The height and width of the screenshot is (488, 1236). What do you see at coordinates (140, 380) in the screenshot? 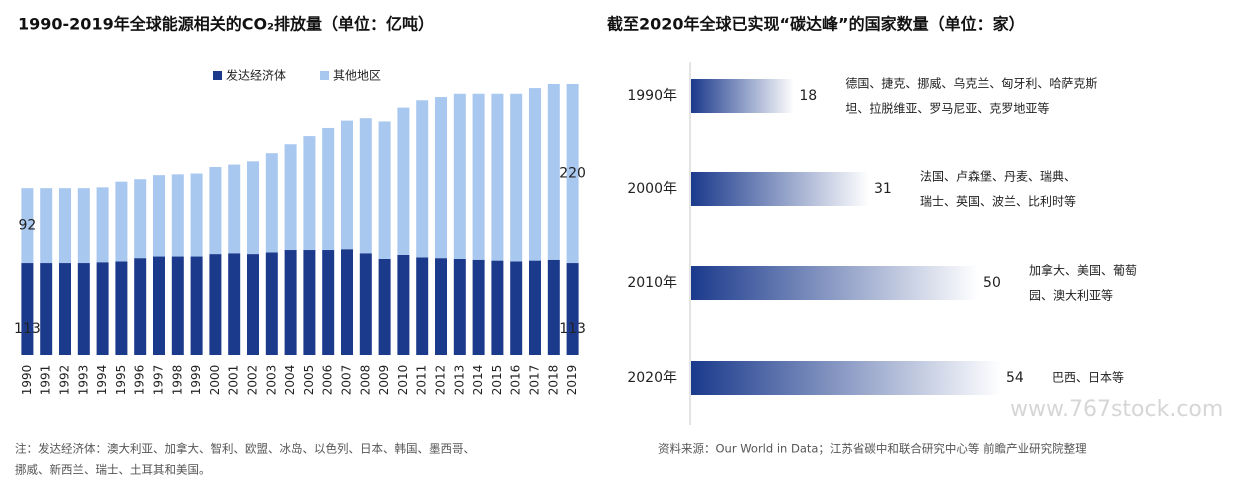
I see `x-tick-label: 1996` at bounding box center [140, 380].